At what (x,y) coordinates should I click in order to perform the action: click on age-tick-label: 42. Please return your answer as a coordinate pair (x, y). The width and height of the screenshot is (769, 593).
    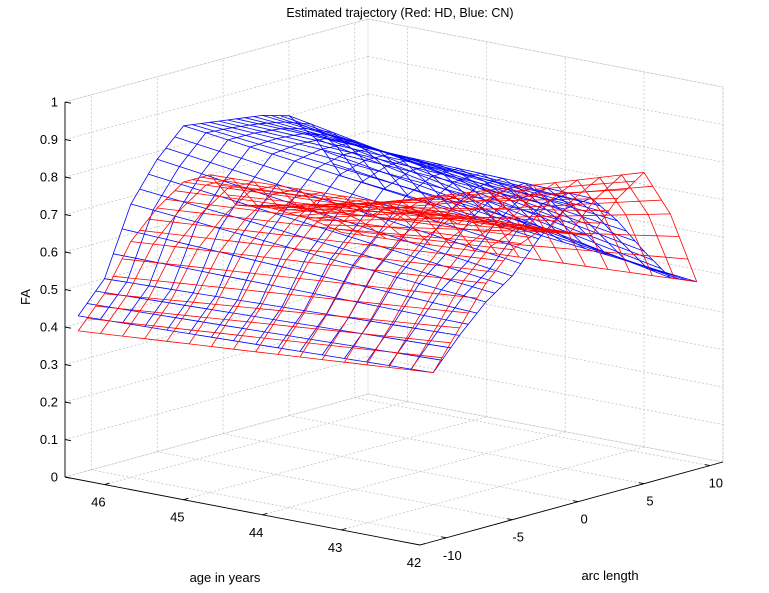
    Looking at the image, I should click on (414, 562).